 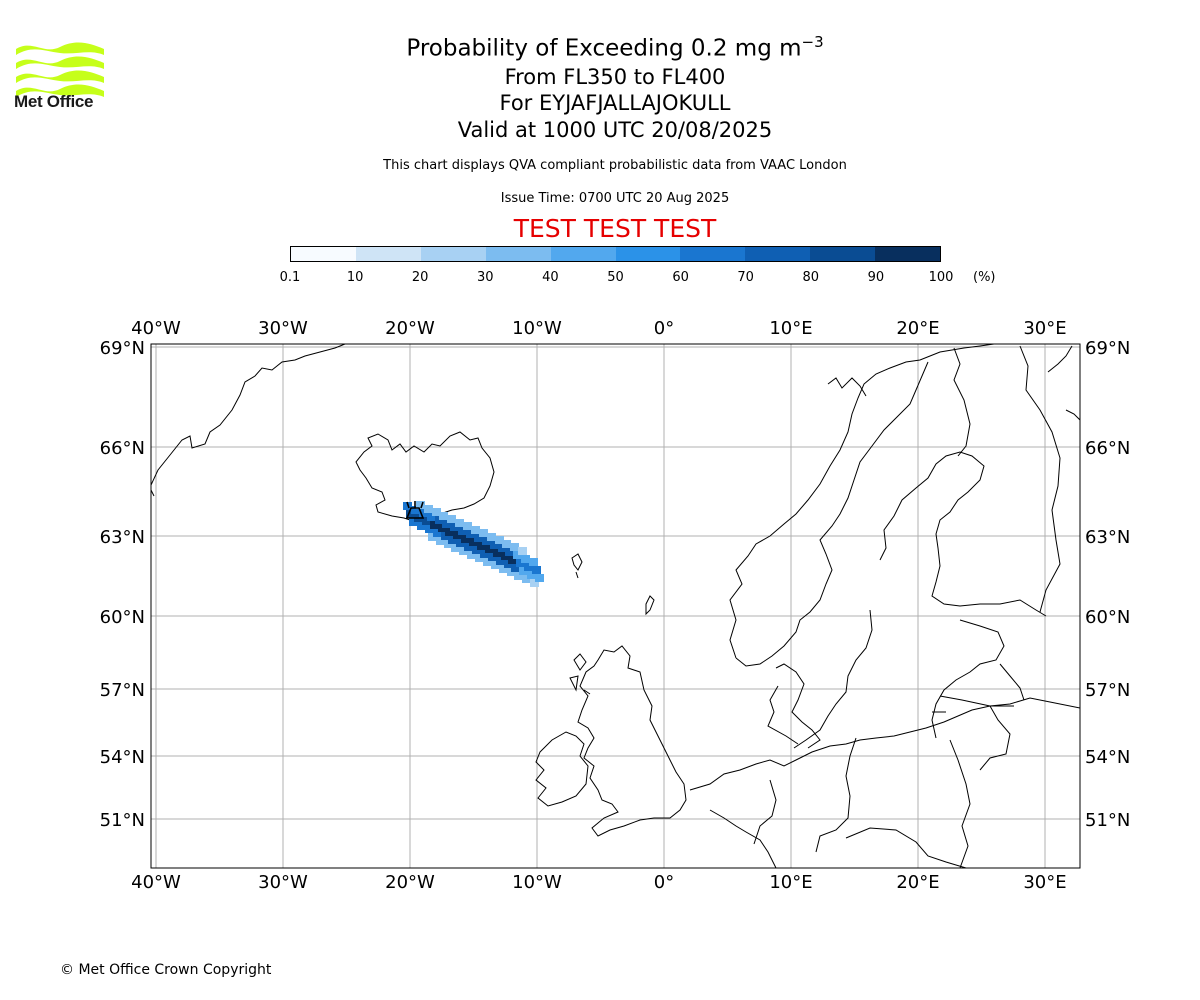 I want to click on latitude-label: 57°N, so click(x=1107, y=690).